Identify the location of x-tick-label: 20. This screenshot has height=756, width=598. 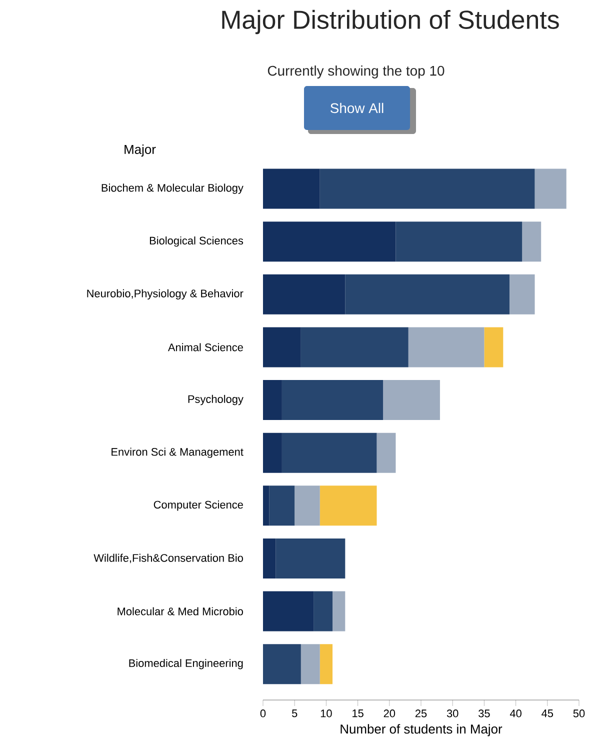
(390, 714).